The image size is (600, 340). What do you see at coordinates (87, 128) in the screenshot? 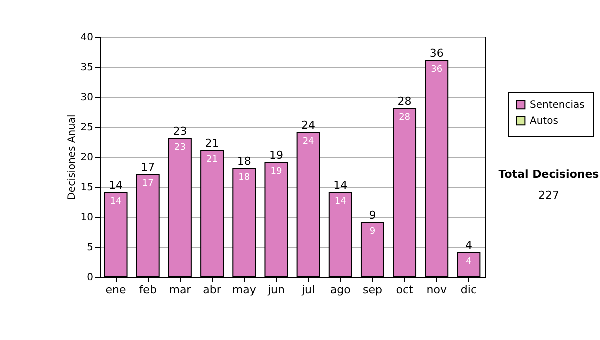
I see `y-tick-label: 25` at bounding box center [87, 128].